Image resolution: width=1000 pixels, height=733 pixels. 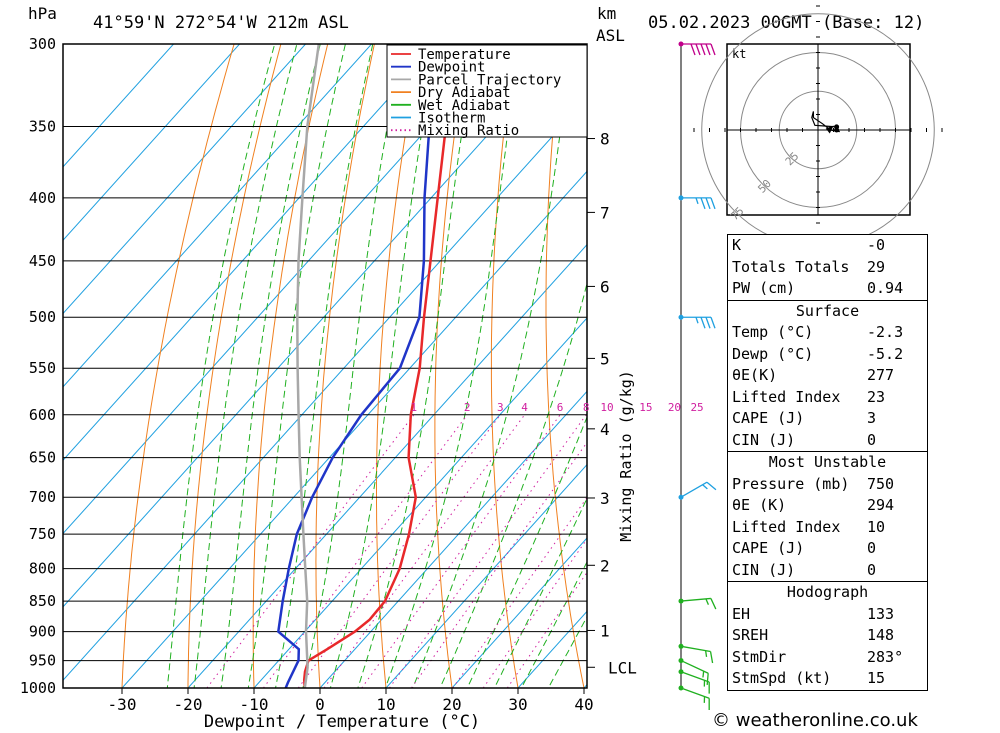 I want to click on temperature-profile, so click(x=382, y=366).